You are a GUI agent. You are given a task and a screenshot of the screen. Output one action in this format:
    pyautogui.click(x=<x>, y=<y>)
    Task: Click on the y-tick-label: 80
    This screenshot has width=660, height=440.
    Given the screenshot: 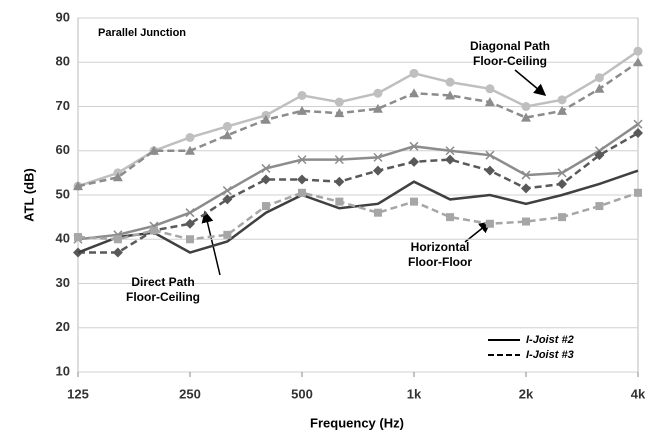 What is the action you would take?
    pyautogui.click(x=63, y=61)
    